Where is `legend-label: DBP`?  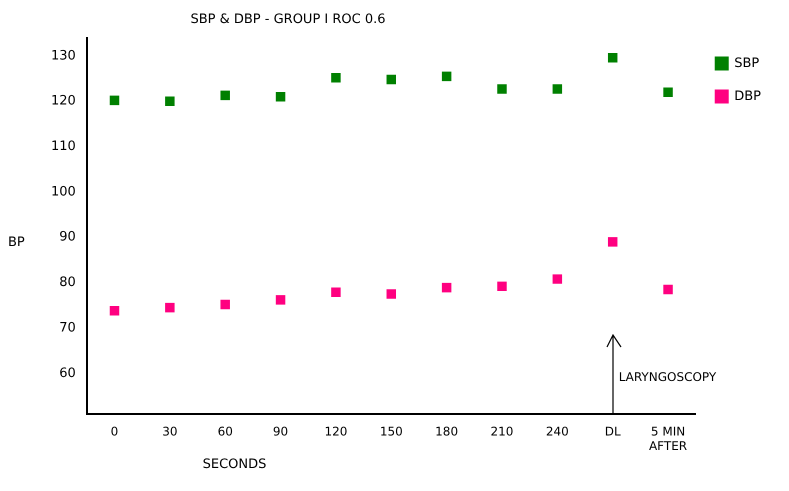
legend-label: DBP is located at coordinates (748, 96).